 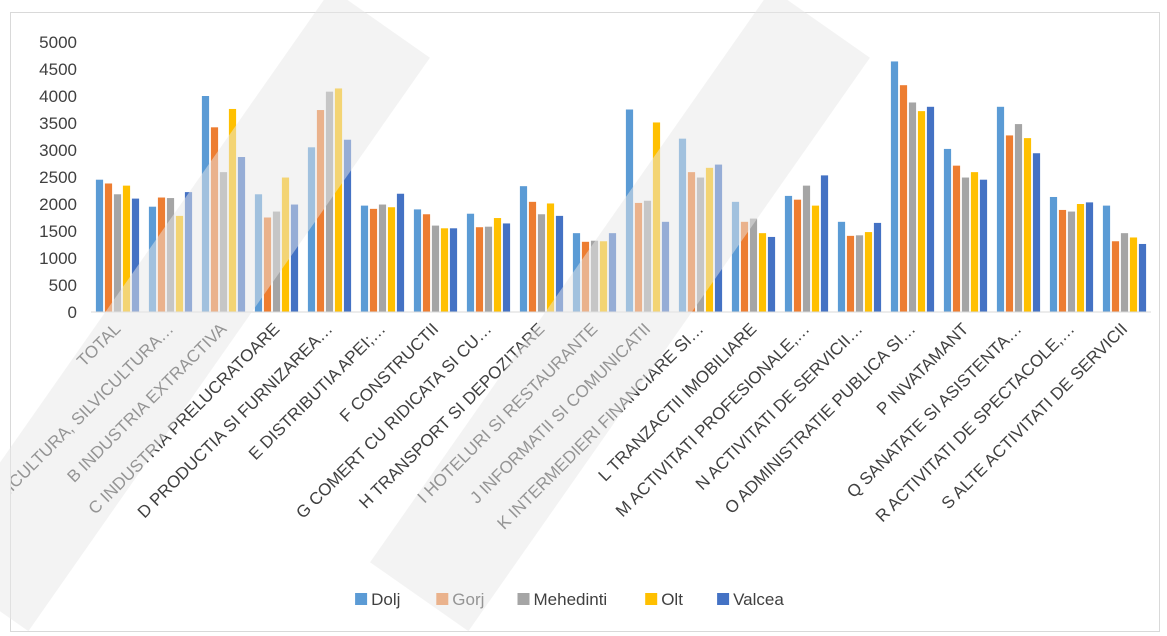 What do you see at coordinates (723, 599) in the screenshot?
I see `legend-swatch-valcea` at bounding box center [723, 599].